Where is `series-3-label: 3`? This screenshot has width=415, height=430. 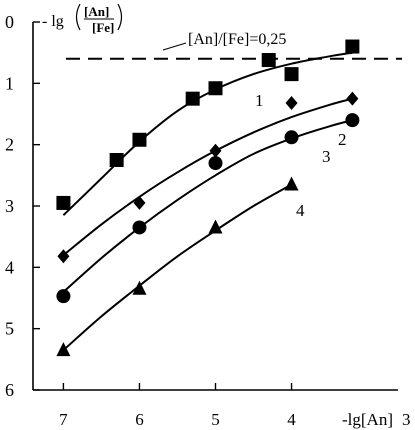
series-3-label: 3 is located at coordinates (326, 156).